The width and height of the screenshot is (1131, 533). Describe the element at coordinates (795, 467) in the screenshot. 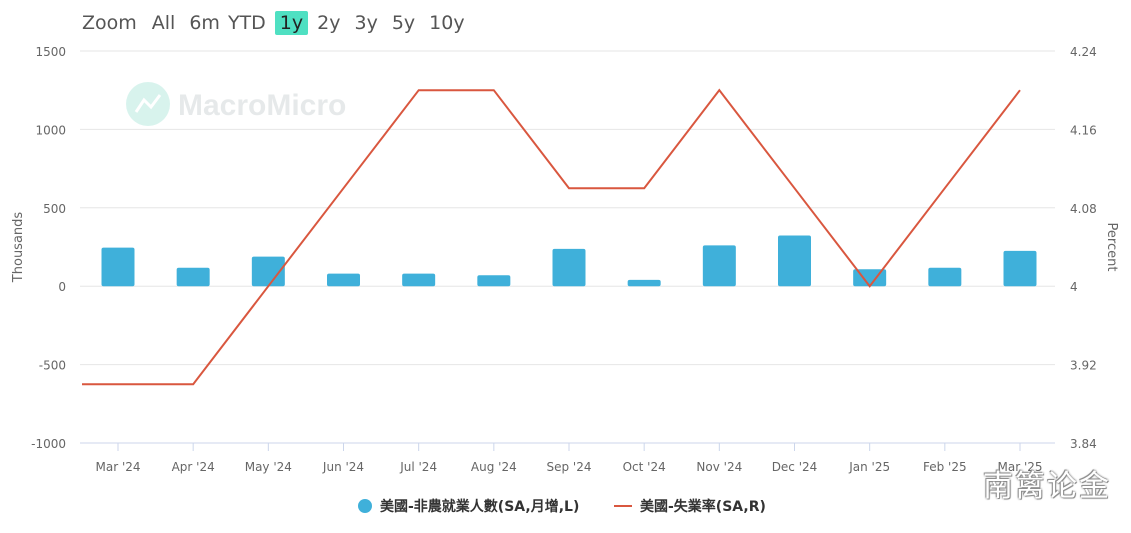

I see `x-tick-label: Dec '24` at that location.